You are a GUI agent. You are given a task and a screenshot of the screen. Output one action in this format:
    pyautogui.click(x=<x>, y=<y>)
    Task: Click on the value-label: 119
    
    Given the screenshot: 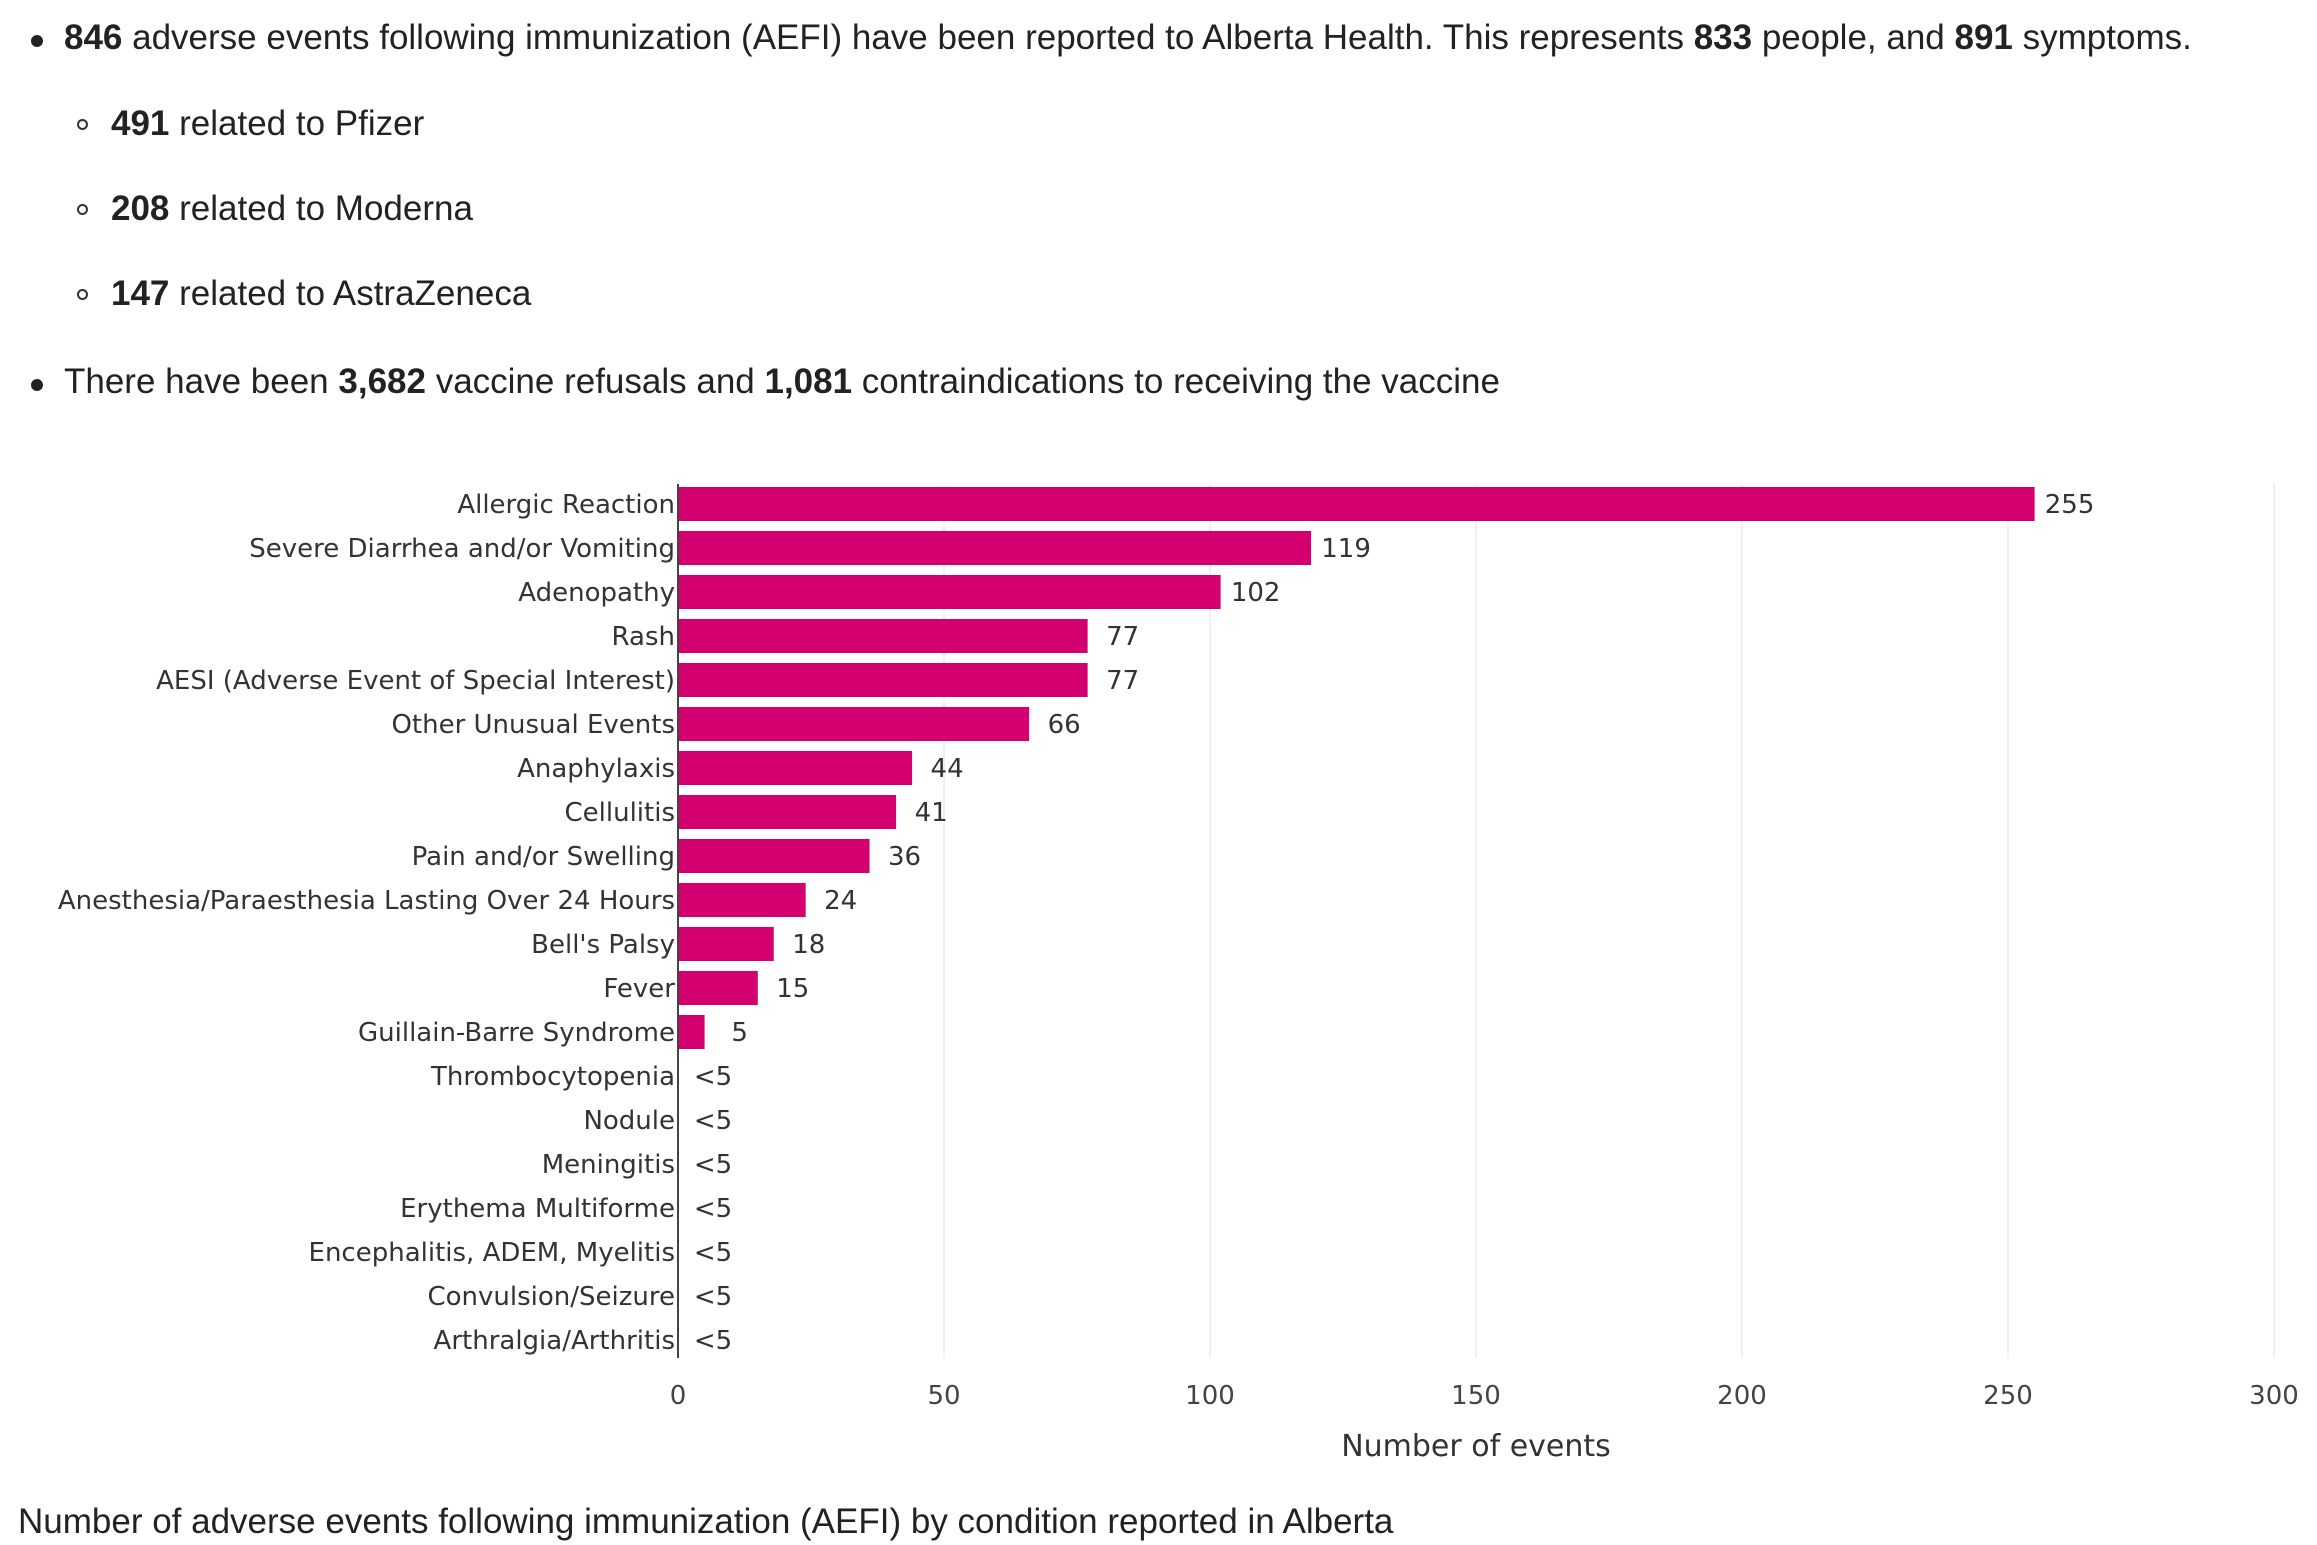 What is the action you would take?
    pyautogui.click(x=1346, y=549)
    